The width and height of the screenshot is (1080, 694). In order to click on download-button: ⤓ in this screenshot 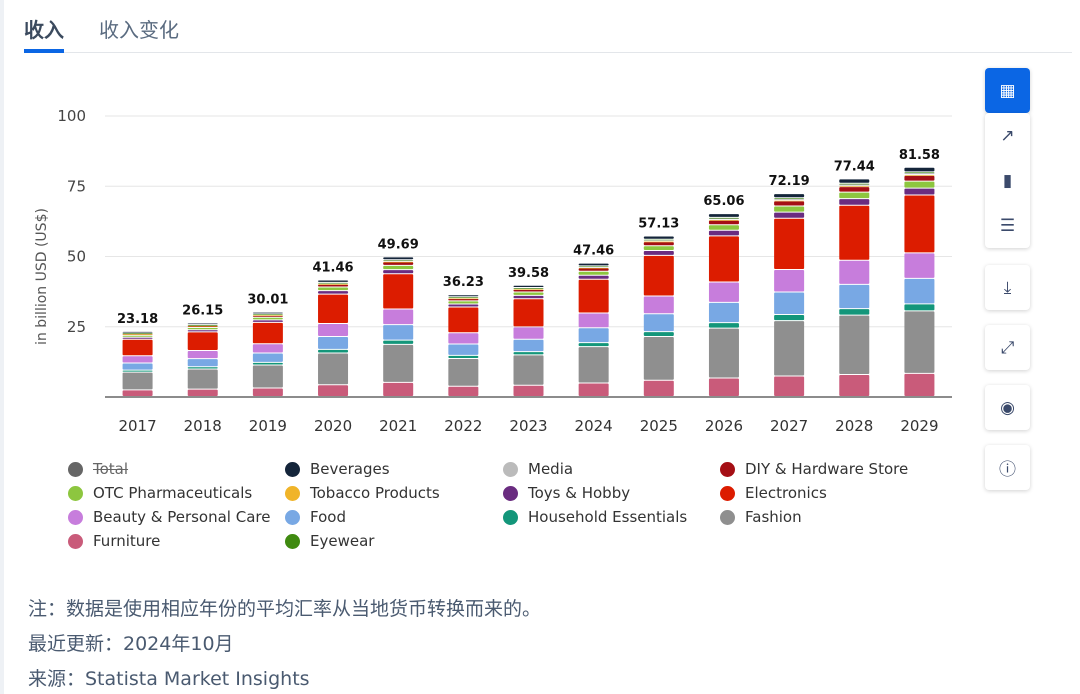, I will do `click(1007, 287)`.